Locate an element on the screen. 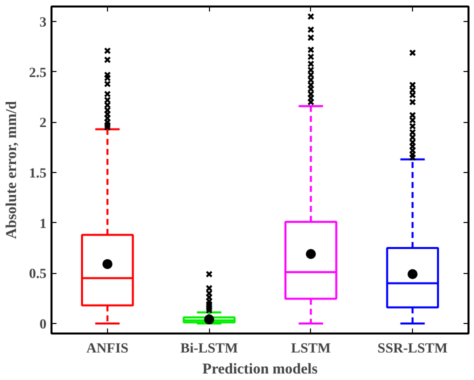 Image resolution: width=474 pixels, height=380 pixels. y-tick-label: 3 is located at coordinates (43, 23).